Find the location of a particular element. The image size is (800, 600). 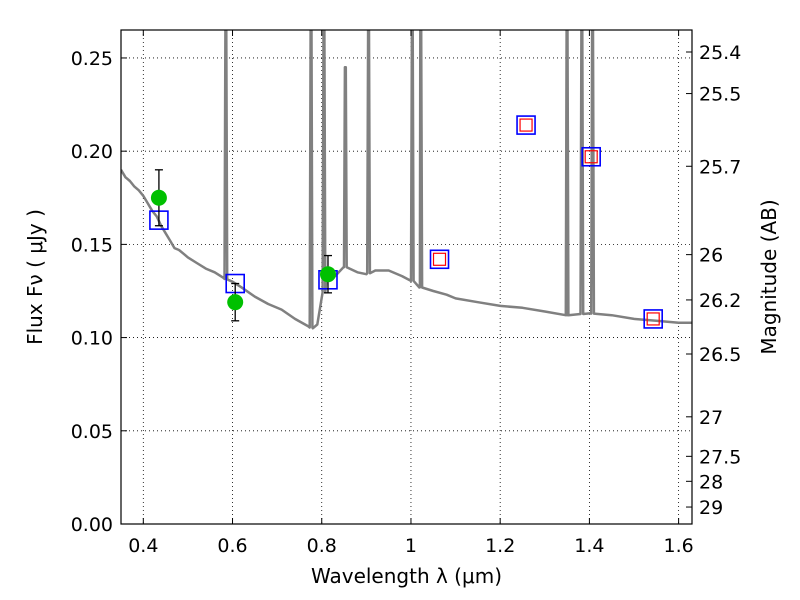

x-axis-label: Wavelength λ (μm) is located at coordinates (406, 576).